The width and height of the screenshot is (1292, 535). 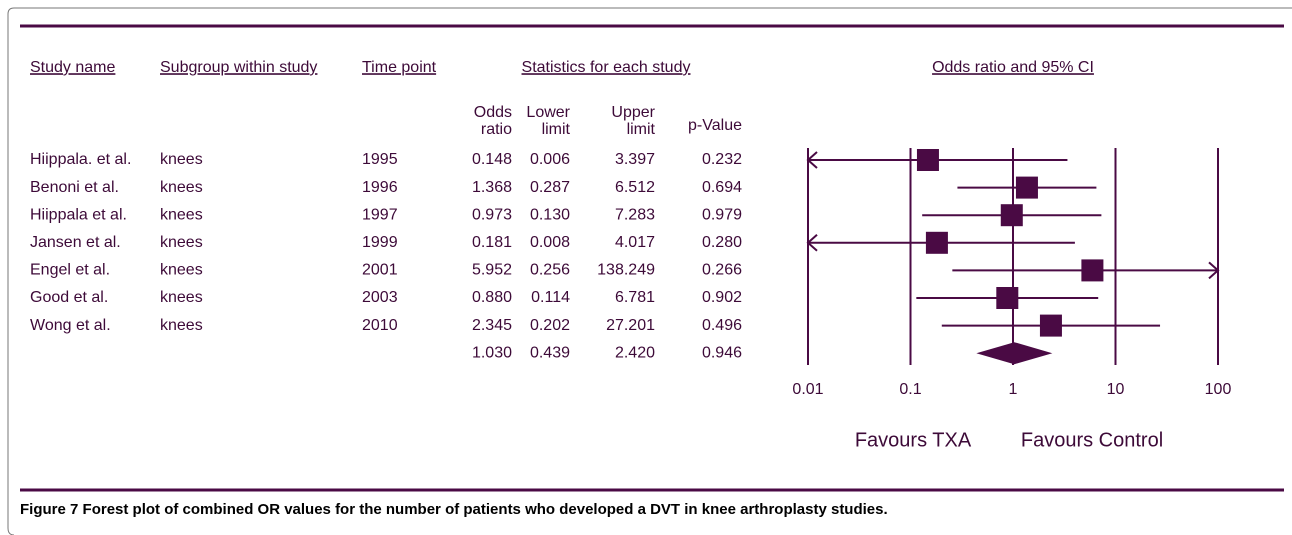 What do you see at coordinates (492, 187) in the screenshot?
I see `odds-ratio: 1.368` at bounding box center [492, 187].